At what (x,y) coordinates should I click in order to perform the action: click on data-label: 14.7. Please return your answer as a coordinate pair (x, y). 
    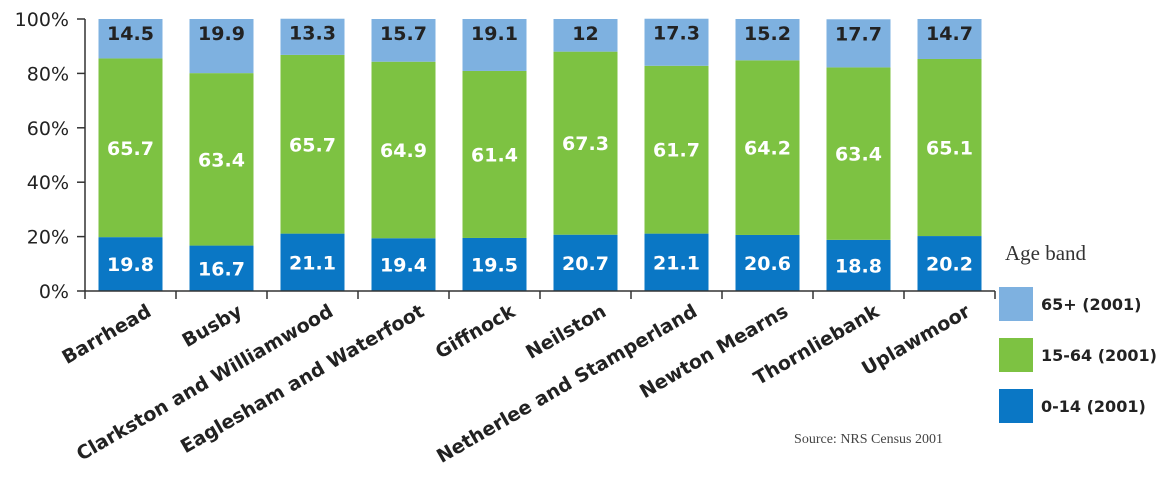
    Looking at the image, I should click on (949, 34).